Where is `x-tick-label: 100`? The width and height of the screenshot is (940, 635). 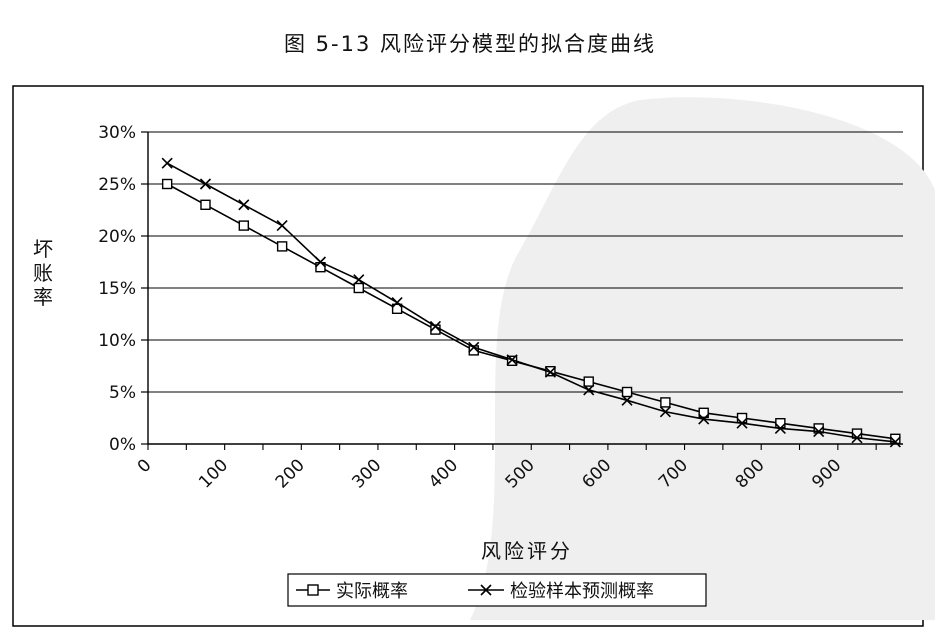 x-tick-label: 100 is located at coordinates (213, 473).